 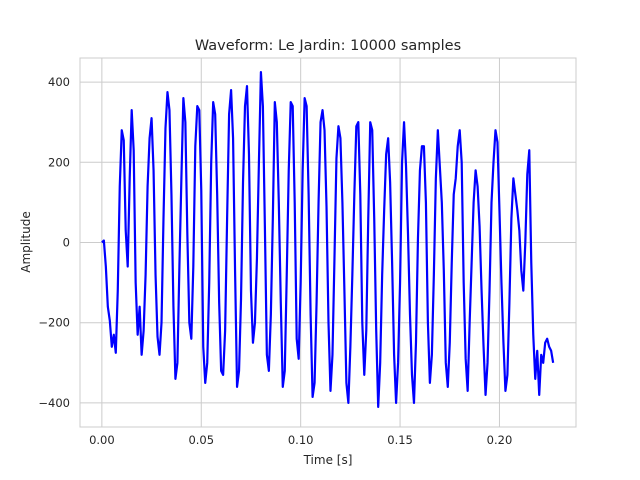 What do you see at coordinates (54, 403) in the screenshot?
I see `y-tick-label: −400` at bounding box center [54, 403].